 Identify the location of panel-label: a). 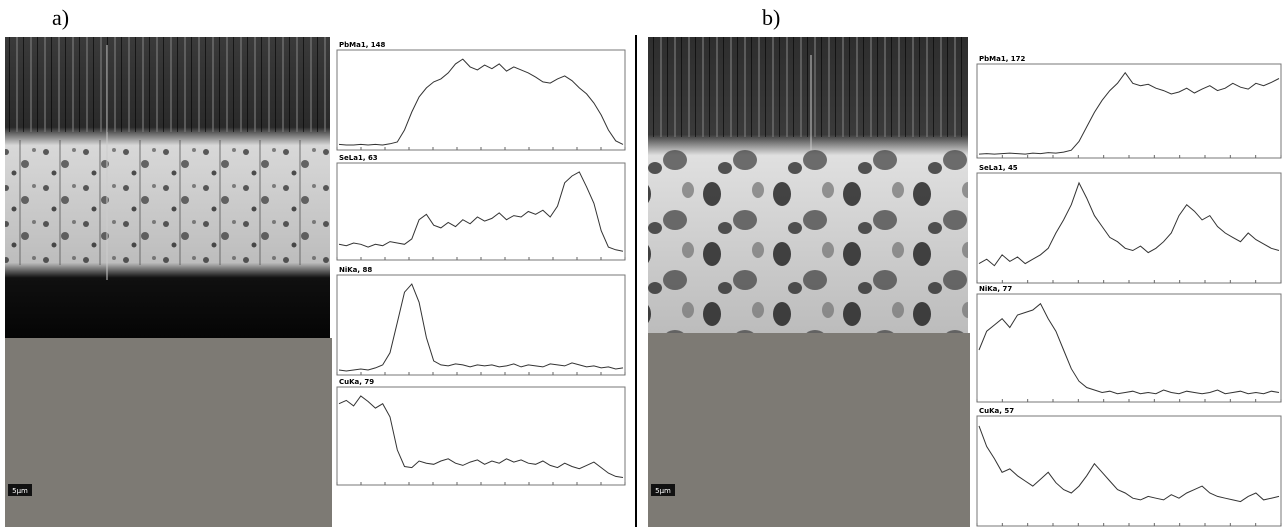
(60, 17).